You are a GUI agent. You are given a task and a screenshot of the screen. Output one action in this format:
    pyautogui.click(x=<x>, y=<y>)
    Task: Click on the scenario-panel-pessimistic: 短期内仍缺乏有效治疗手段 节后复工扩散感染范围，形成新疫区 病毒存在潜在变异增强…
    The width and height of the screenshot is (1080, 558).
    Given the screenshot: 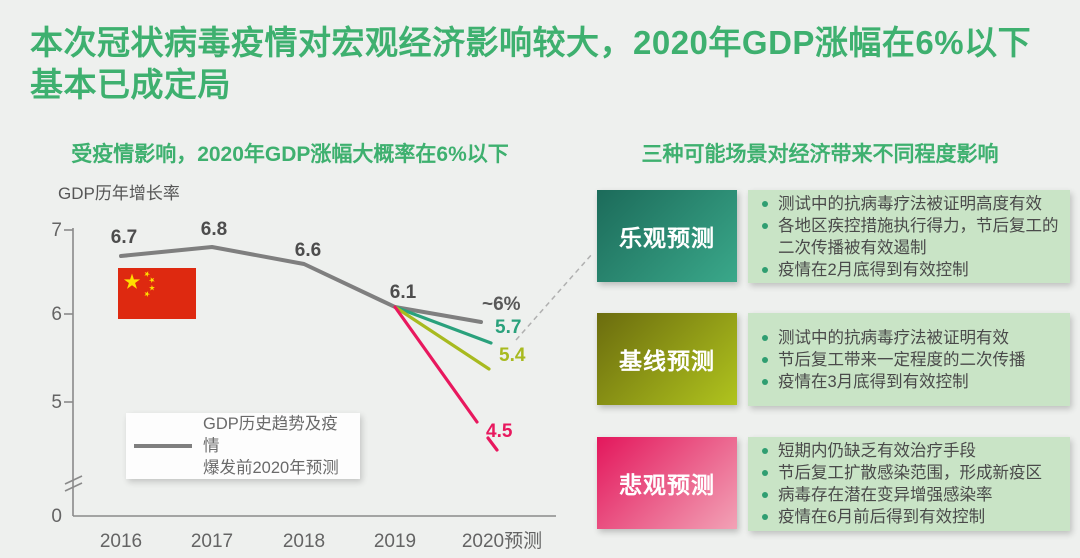 What is the action you would take?
    pyautogui.click(x=909, y=484)
    